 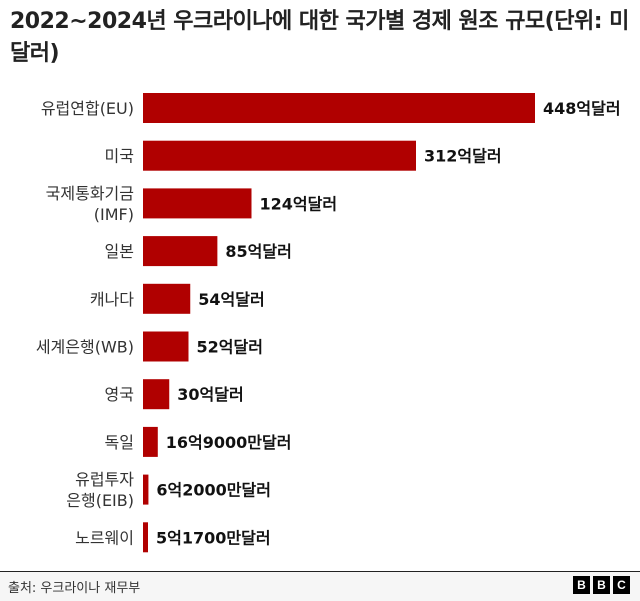 I want to click on data-label: 5억1700만달러, so click(x=213, y=537).